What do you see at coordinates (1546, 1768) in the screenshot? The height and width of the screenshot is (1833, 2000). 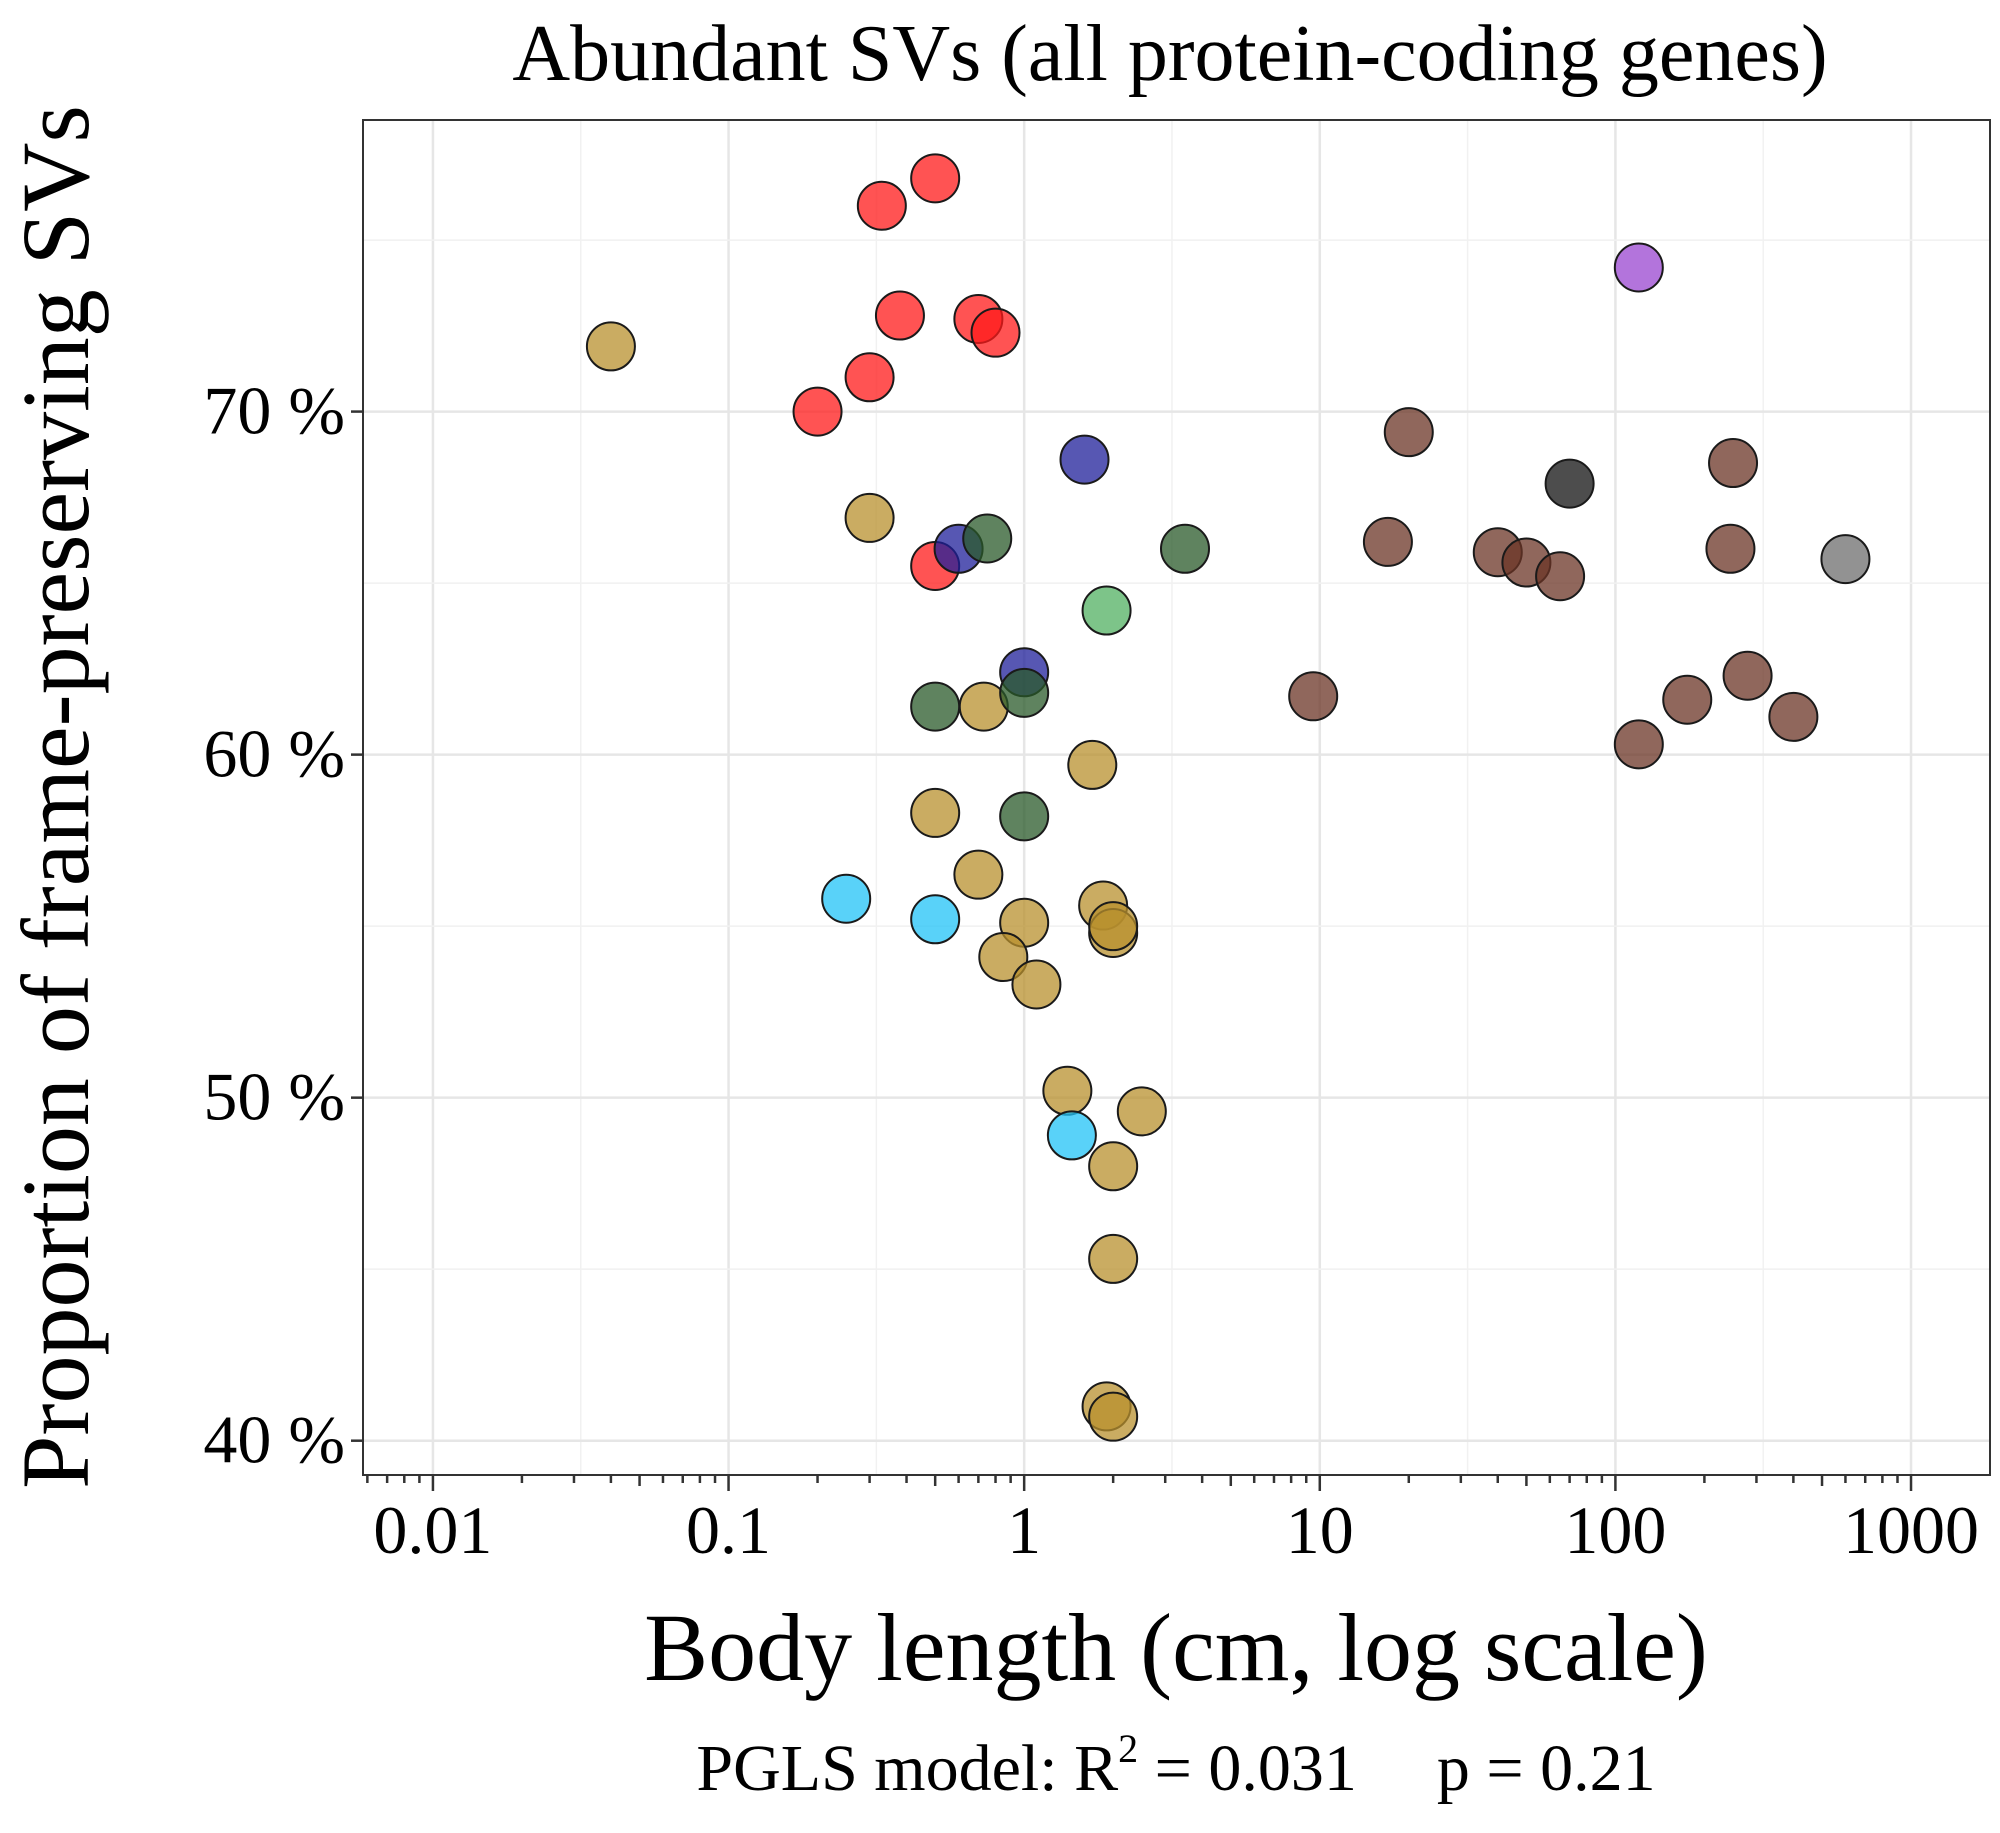 I see `pgls-p: p = 0.21` at bounding box center [1546, 1768].